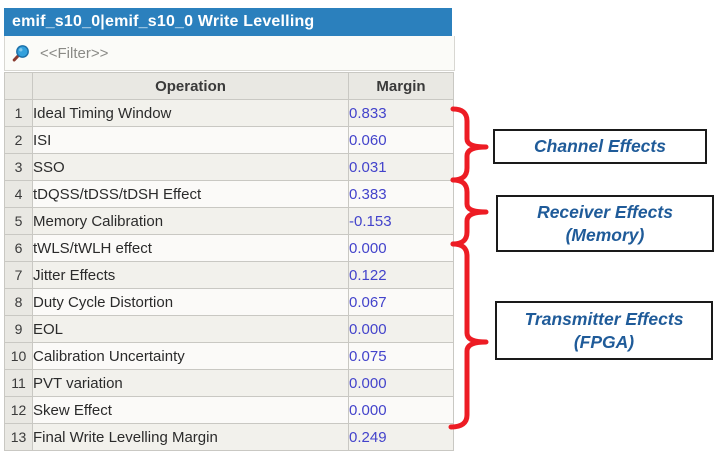 The image size is (717, 464). I want to click on operation-cell: tDQSS/tDSS/tDSH Effect, so click(190, 194).